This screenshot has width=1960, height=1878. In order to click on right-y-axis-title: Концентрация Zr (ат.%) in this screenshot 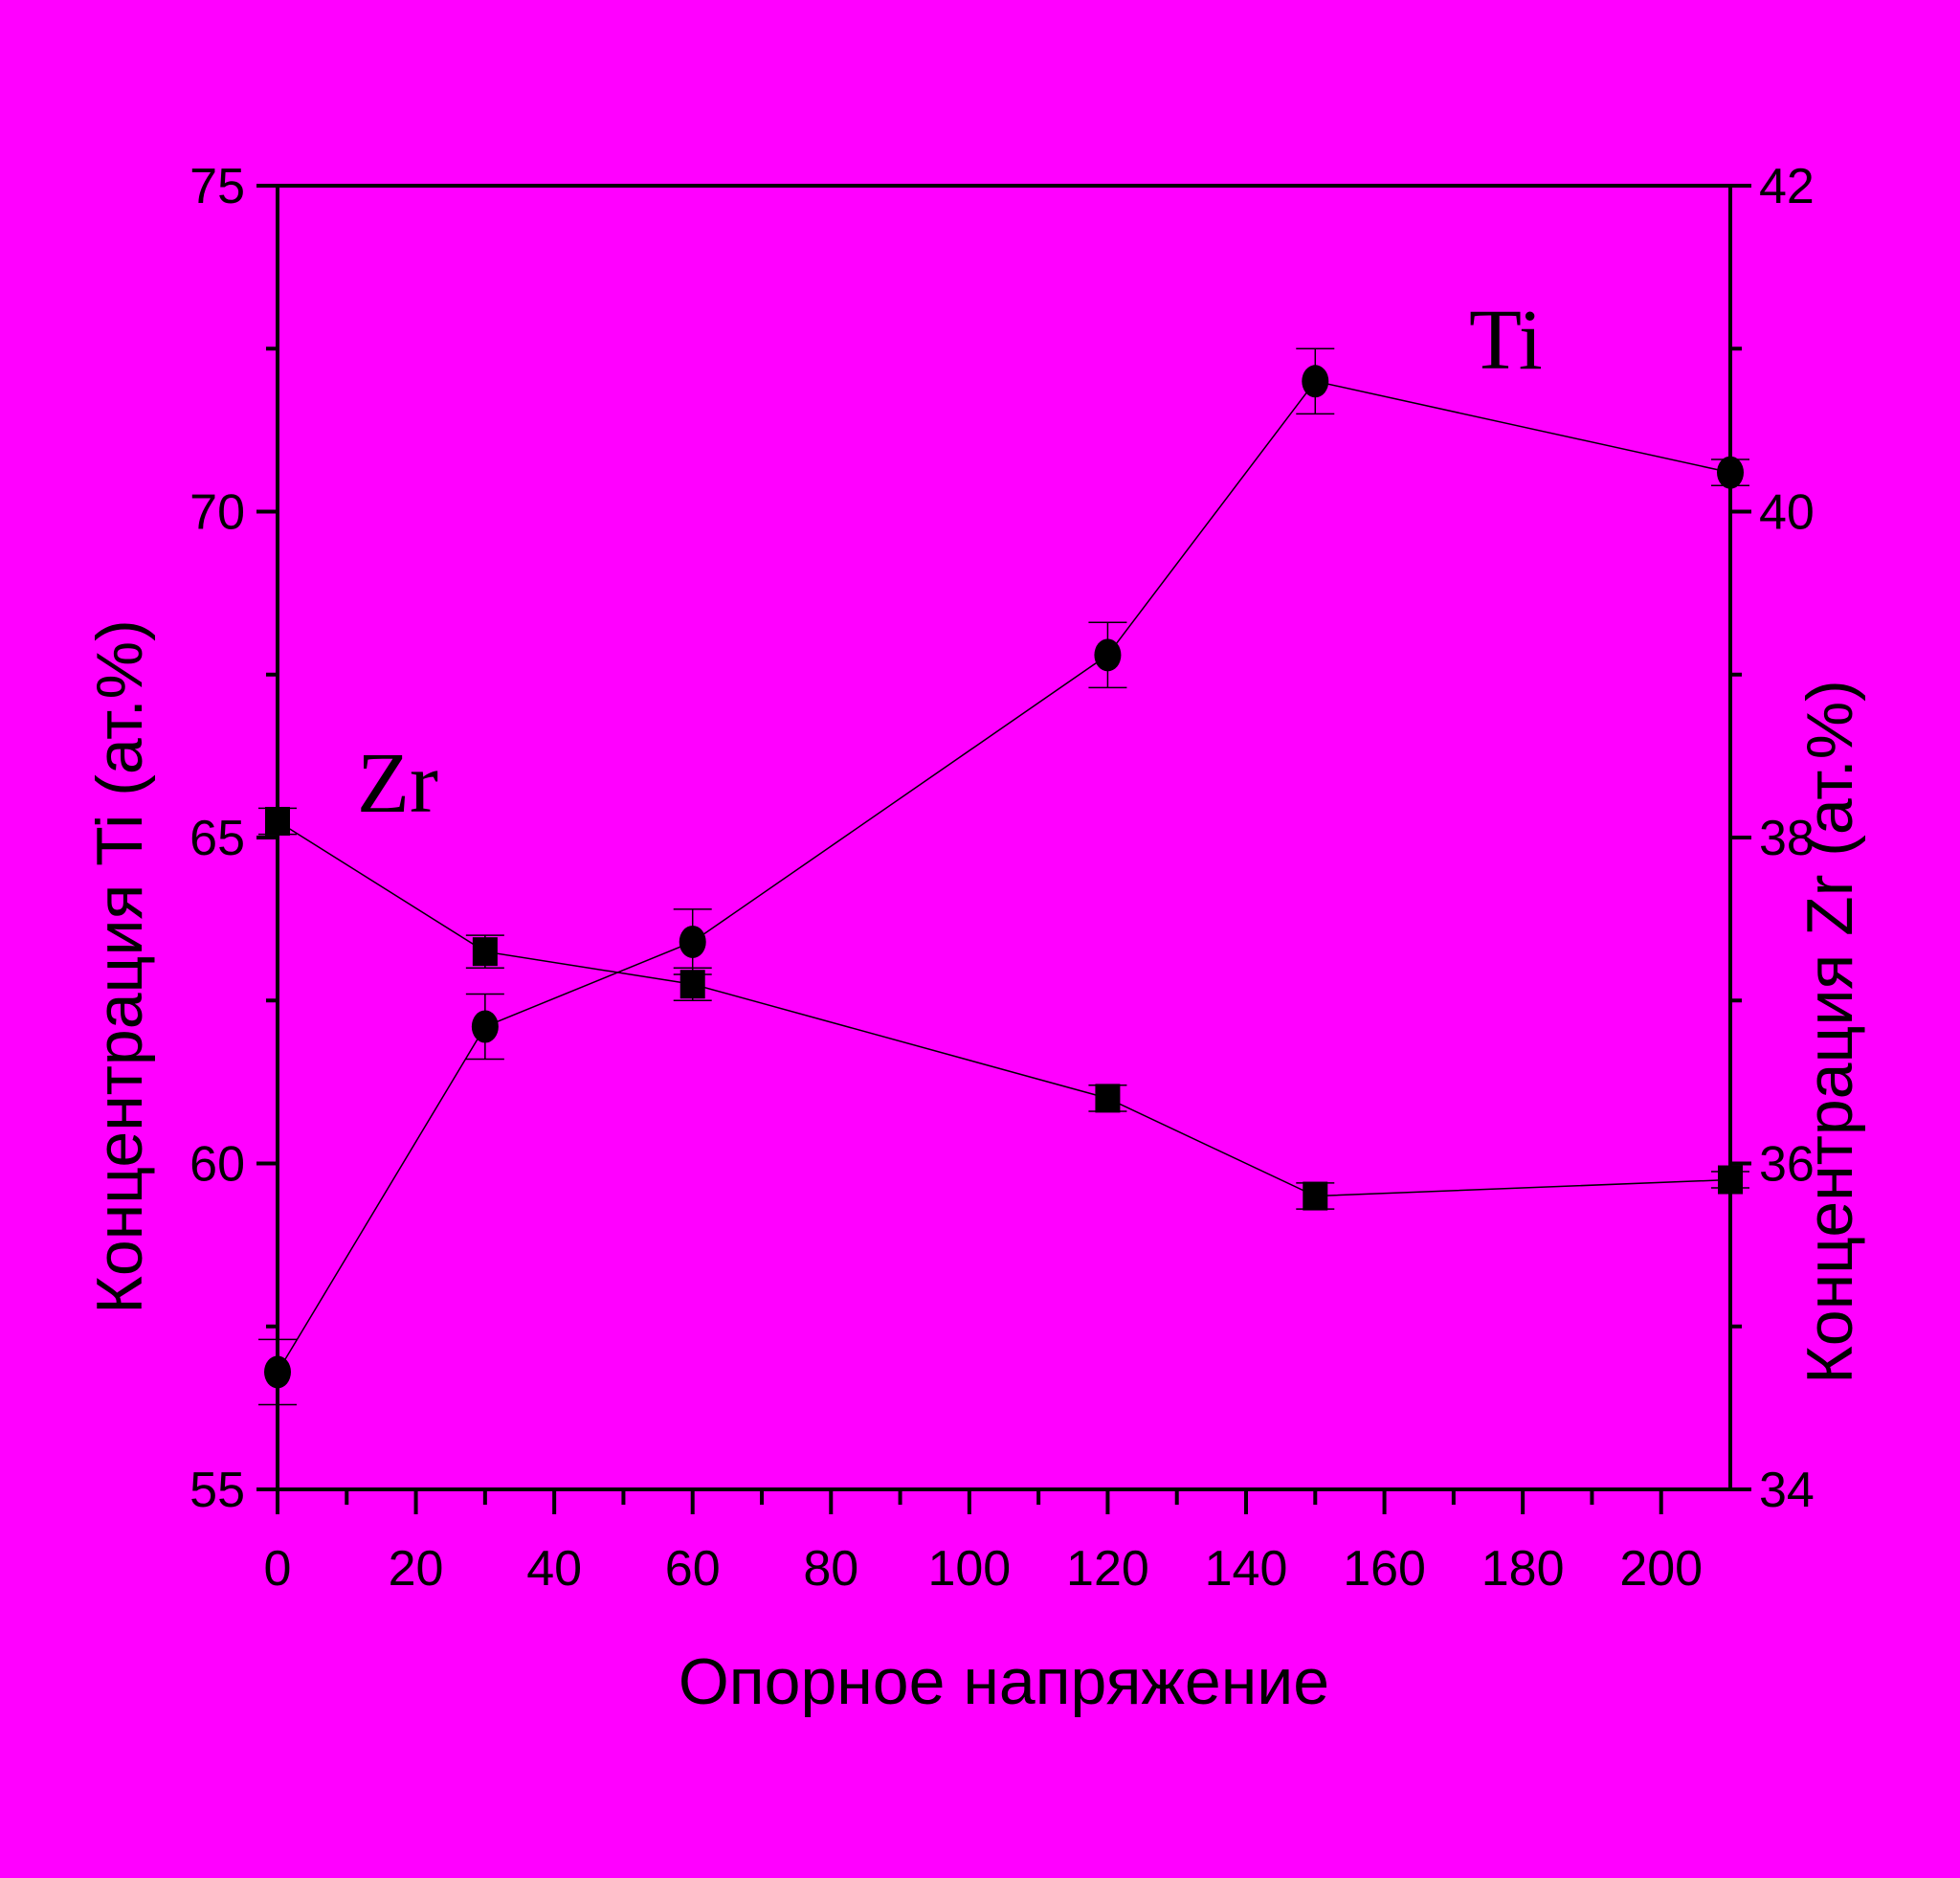, I will do `click(1830, 1032)`.